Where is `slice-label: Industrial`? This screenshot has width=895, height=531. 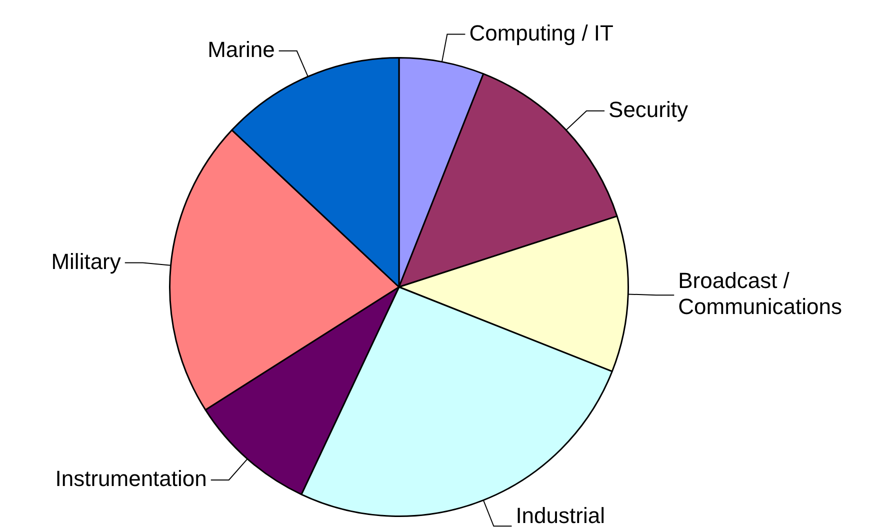
slice-label: Industrial is located at coordinates (560, 515).